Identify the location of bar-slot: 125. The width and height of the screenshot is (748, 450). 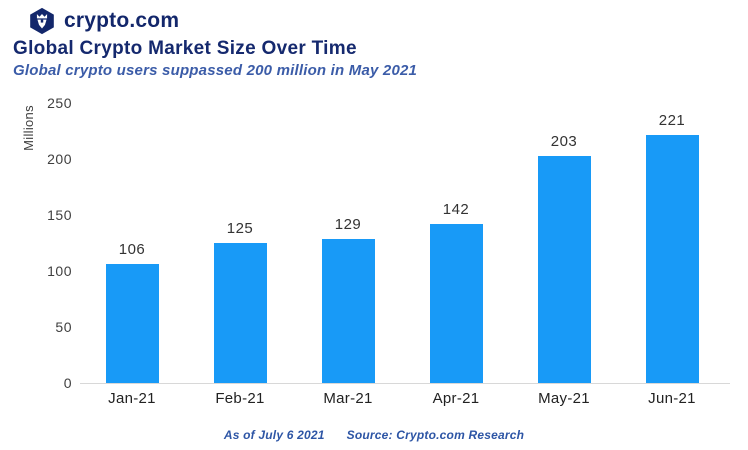
(240, 235).